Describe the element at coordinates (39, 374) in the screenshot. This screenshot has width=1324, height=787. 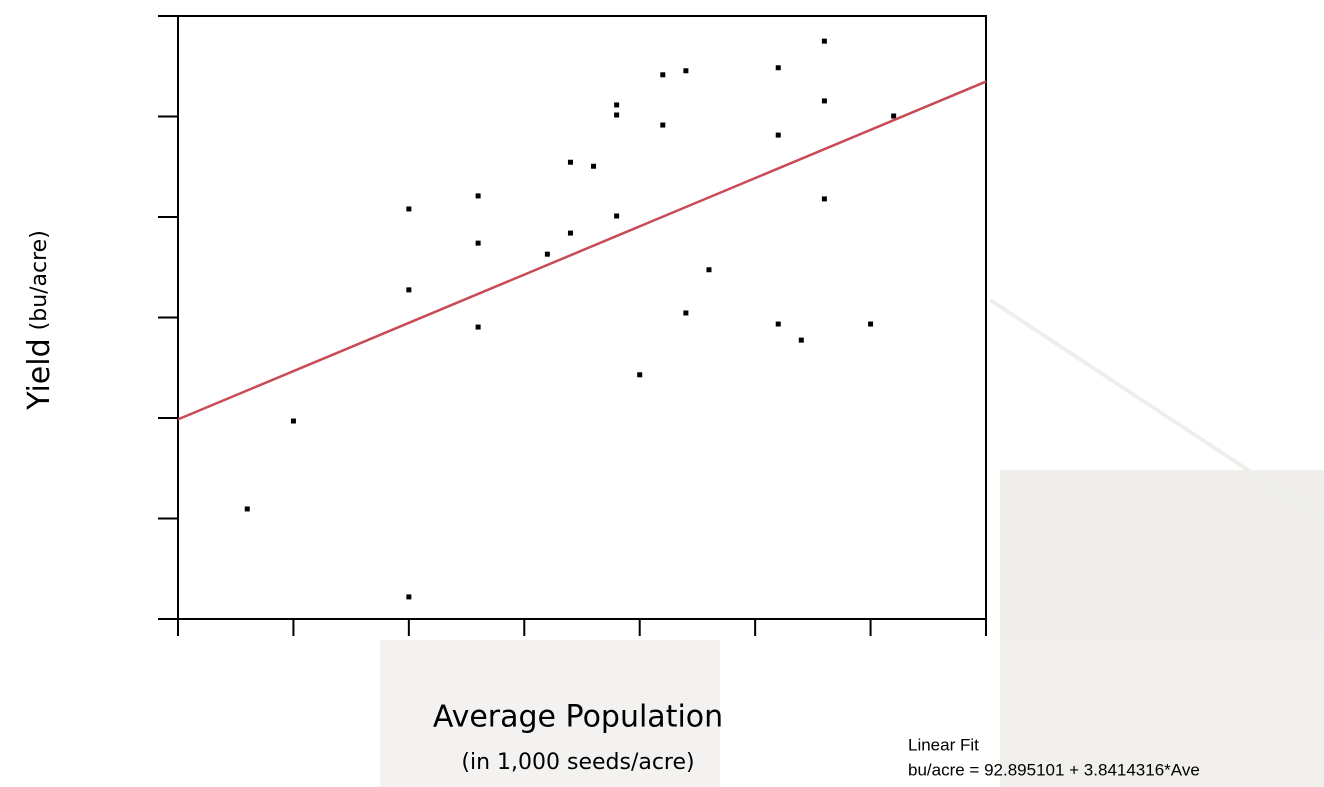
I see `y-axis-title: Yield` at that location.